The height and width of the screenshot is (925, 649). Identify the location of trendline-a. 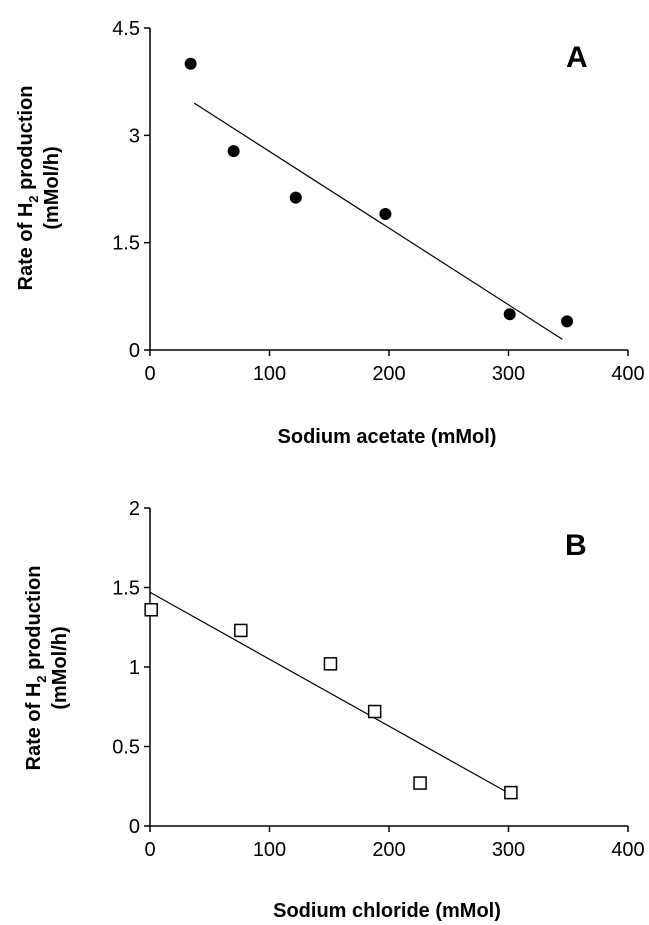
(378, 221).